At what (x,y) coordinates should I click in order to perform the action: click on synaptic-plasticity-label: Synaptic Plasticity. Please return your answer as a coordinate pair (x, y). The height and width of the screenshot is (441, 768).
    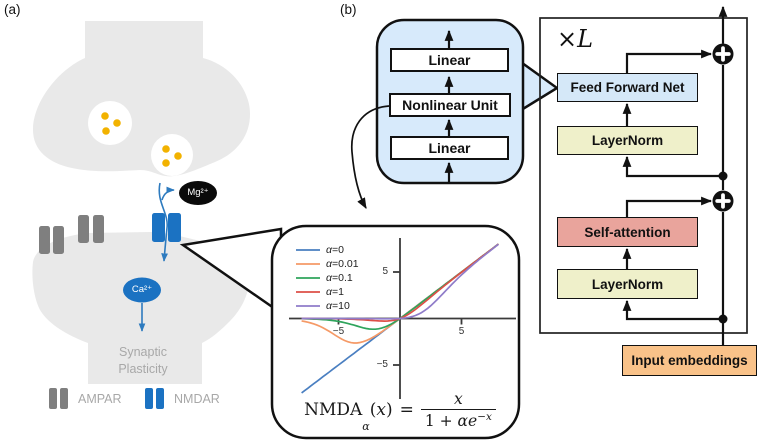
    Looking at the image, I should click on (143, 360).